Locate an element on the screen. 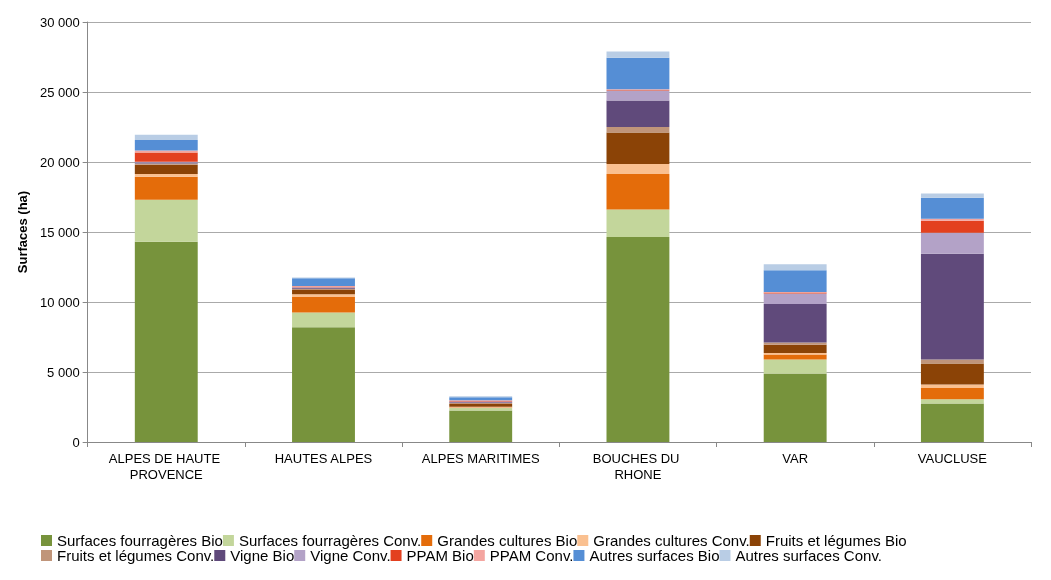 Image resolution: width=1051 pixels, height=580 pixels. legend-label: Grandes cultures Bio is located at coordinates (507, 540).